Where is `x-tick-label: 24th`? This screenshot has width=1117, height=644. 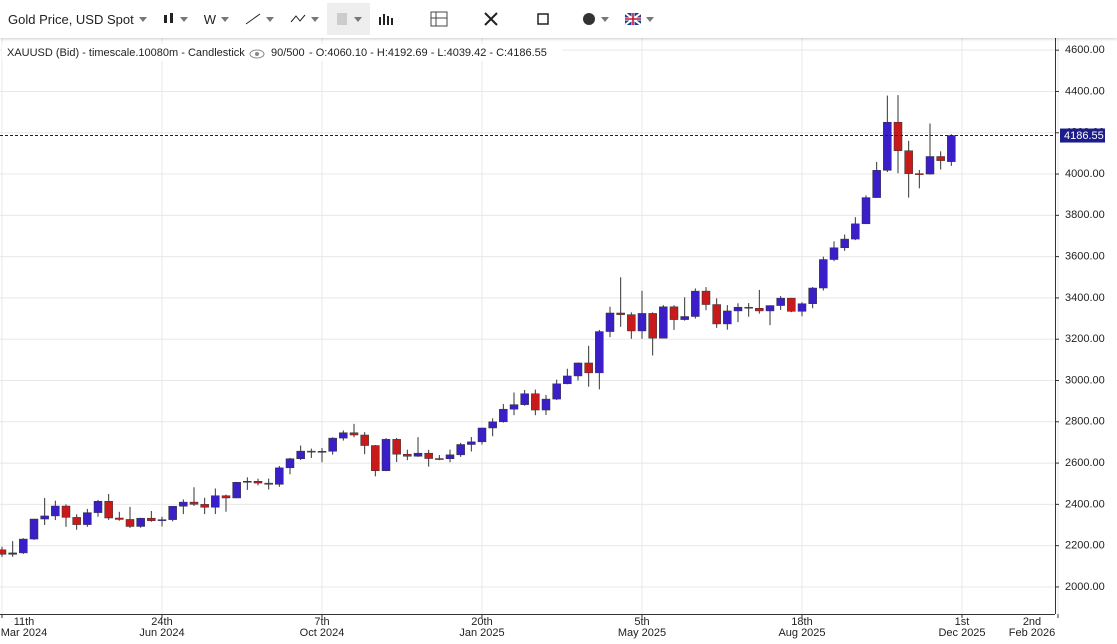 x-tick-label: 24th is located at coordinates (161, 622).